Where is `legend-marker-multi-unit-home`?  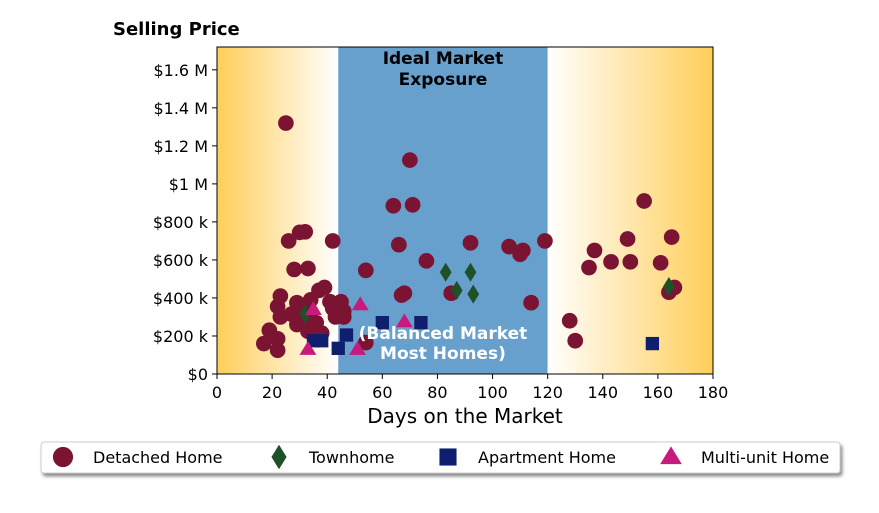
legend-marker-multi-unit-home is located at coordinates (671, 455).